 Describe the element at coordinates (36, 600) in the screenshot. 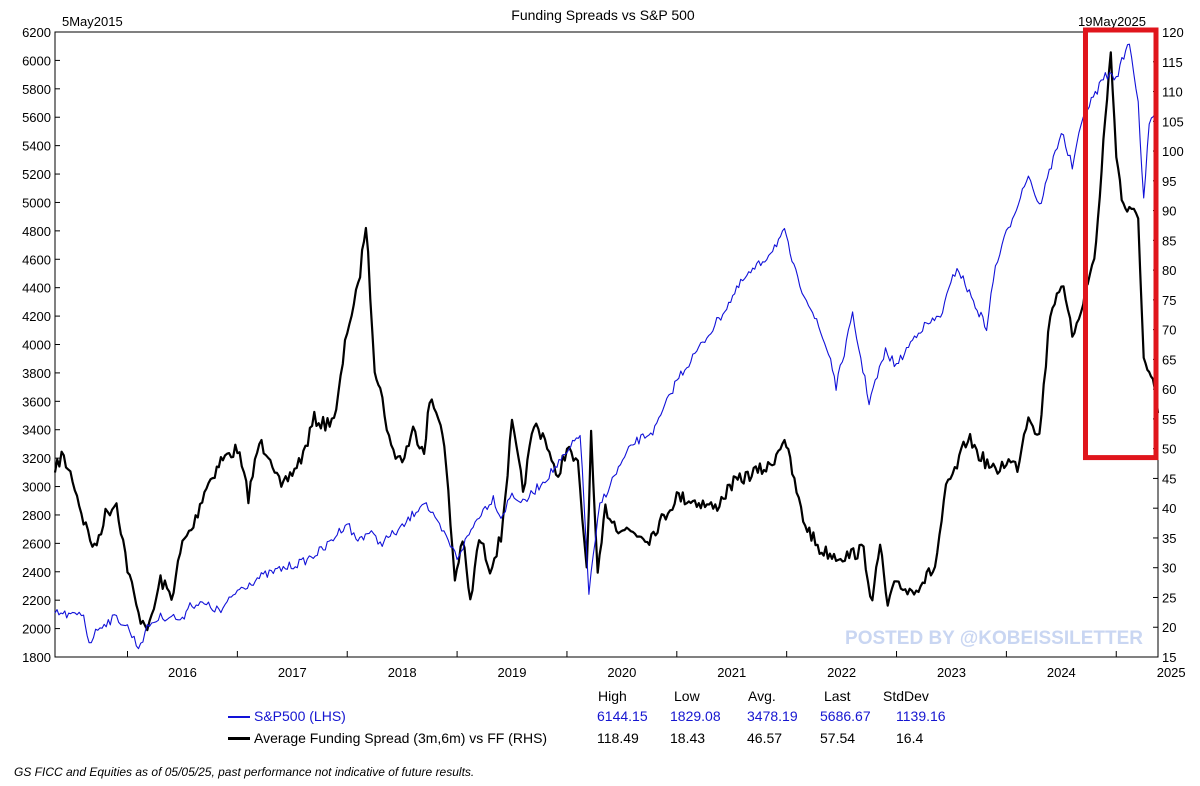

I see `left-axis-tick-label: 2200` at that location.